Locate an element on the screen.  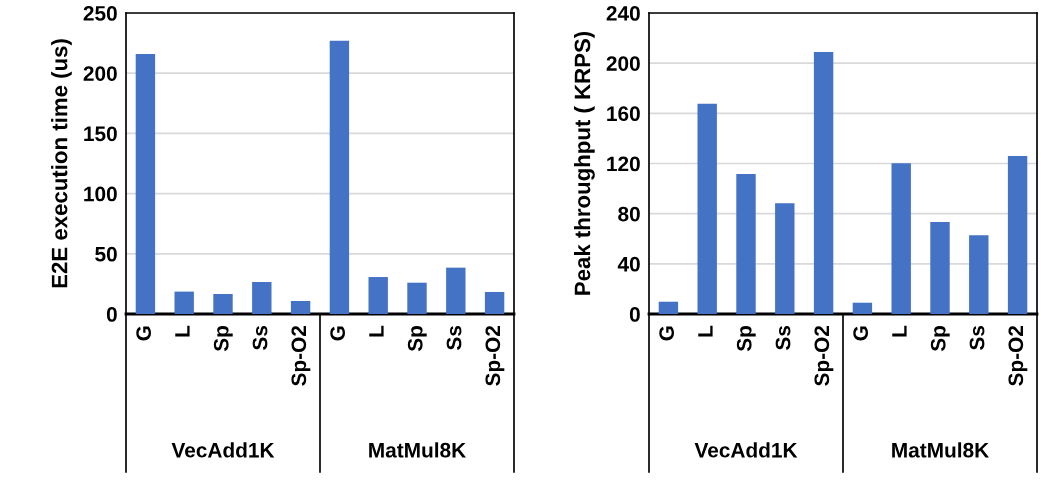
y-axis-title: E2E execution time (us) is located at coordinates (61, 163).